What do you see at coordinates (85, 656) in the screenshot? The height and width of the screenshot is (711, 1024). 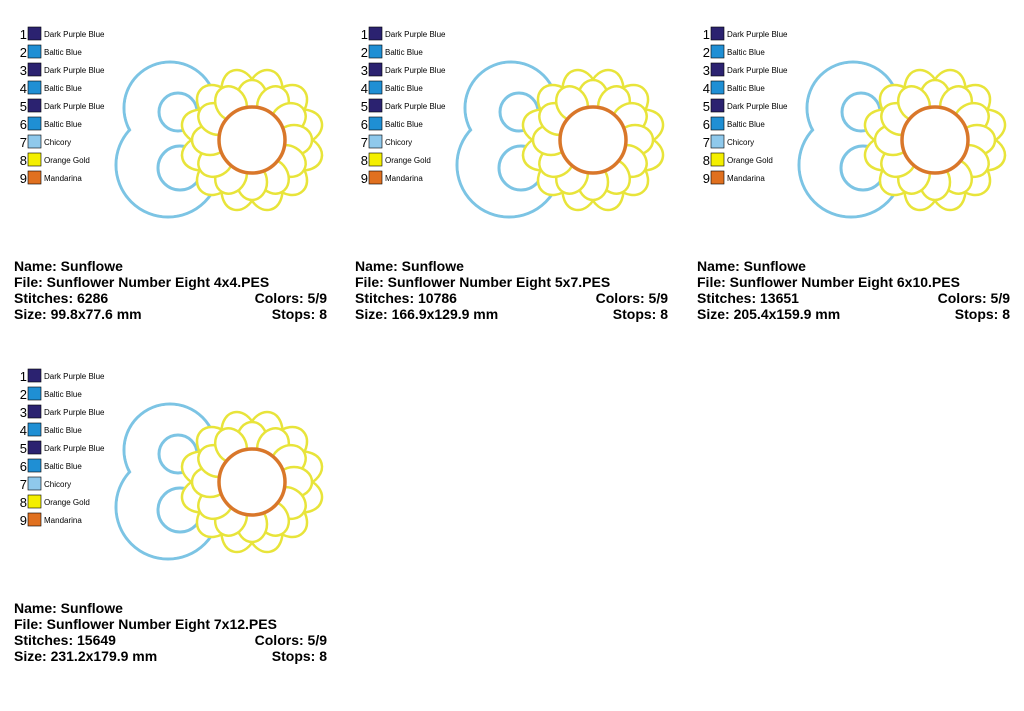 I see `design-size: Size: 231.2x179.9 mm` at bounding box center [85, 656].